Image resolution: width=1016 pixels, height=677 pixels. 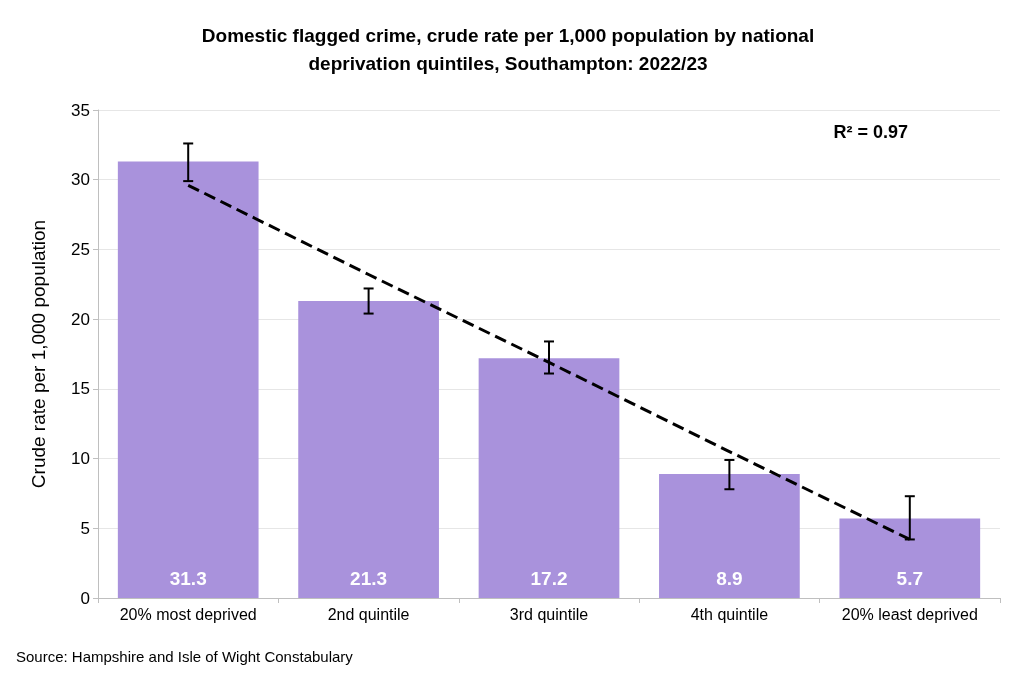 I want to click on x-tick-label: 3rd quintile, so click(x=549, y=614).